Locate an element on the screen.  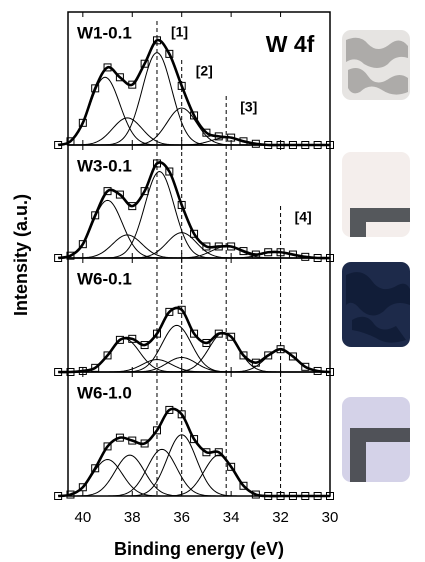
thumbnails is located at coordinates (376, 256).